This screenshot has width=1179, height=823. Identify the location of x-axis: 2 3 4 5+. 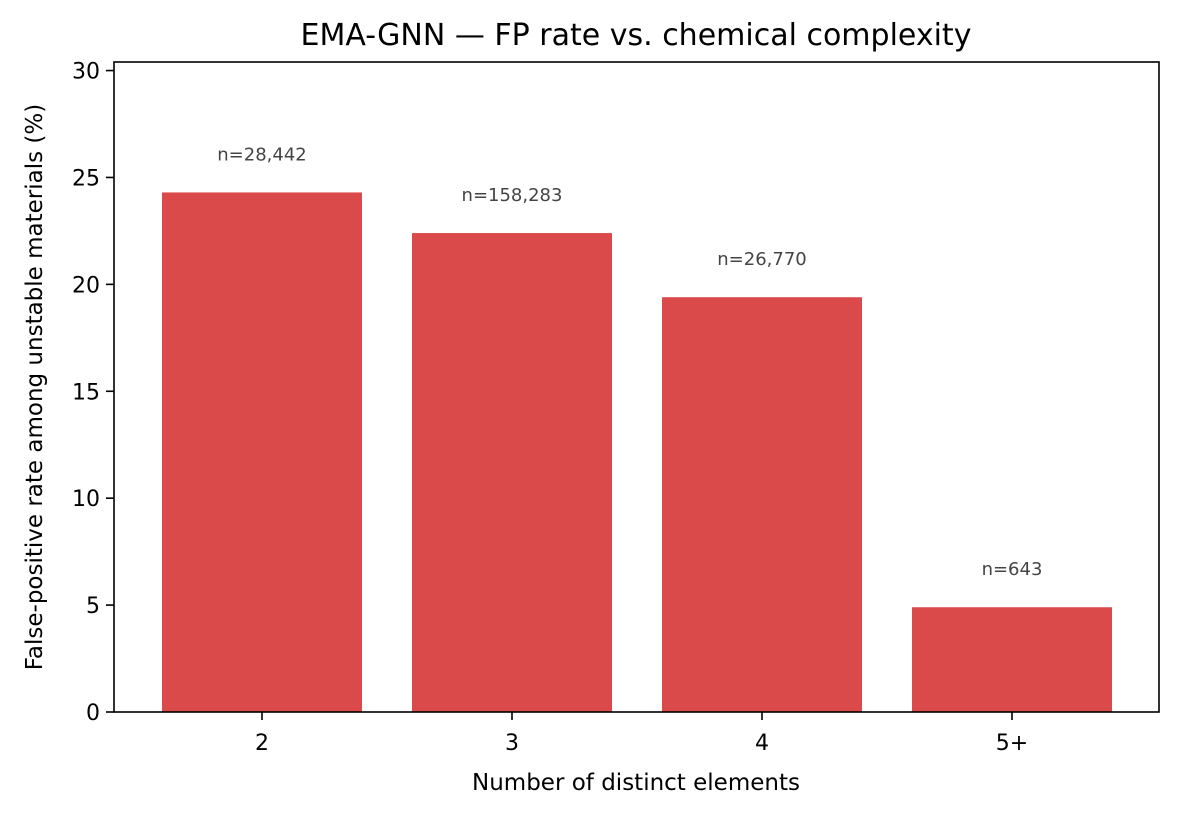
(641, 734).